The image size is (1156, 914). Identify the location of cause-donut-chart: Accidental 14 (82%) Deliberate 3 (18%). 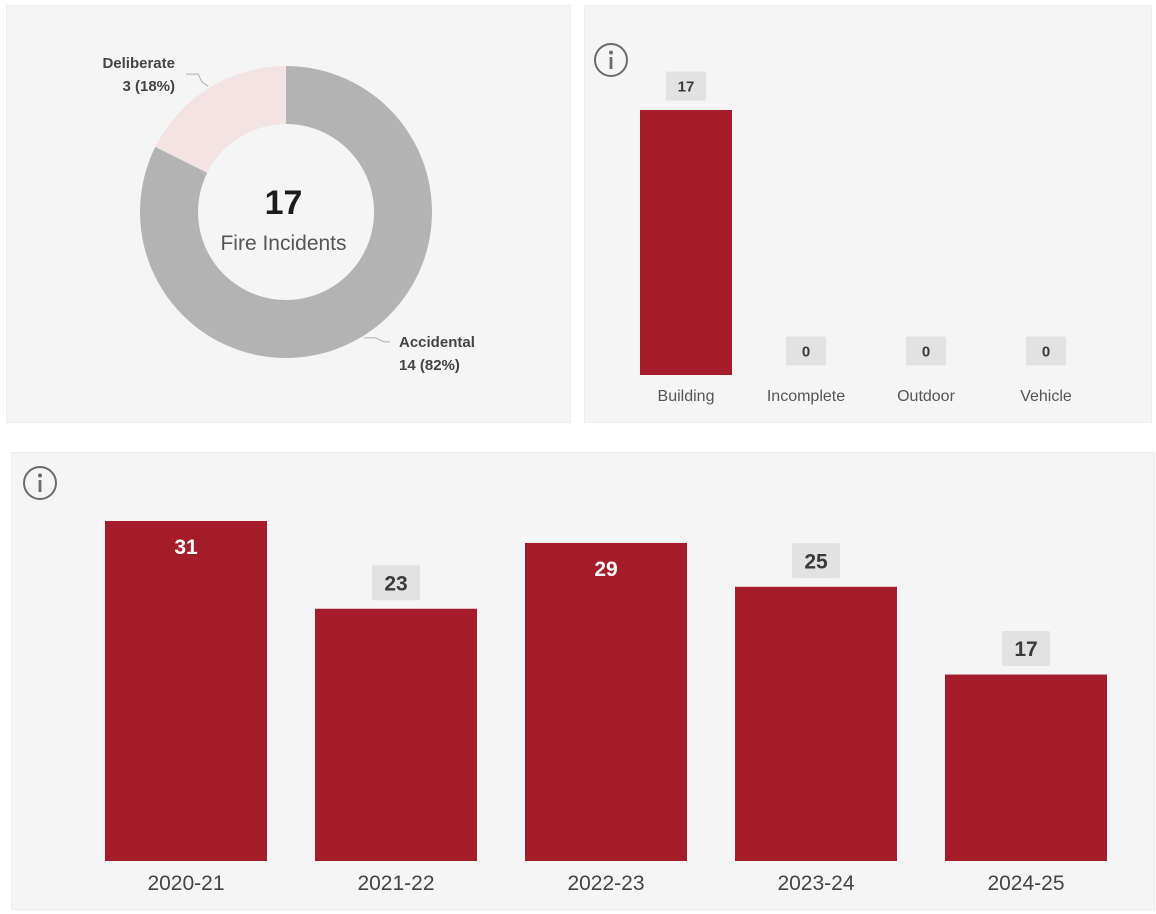
(288, 214).